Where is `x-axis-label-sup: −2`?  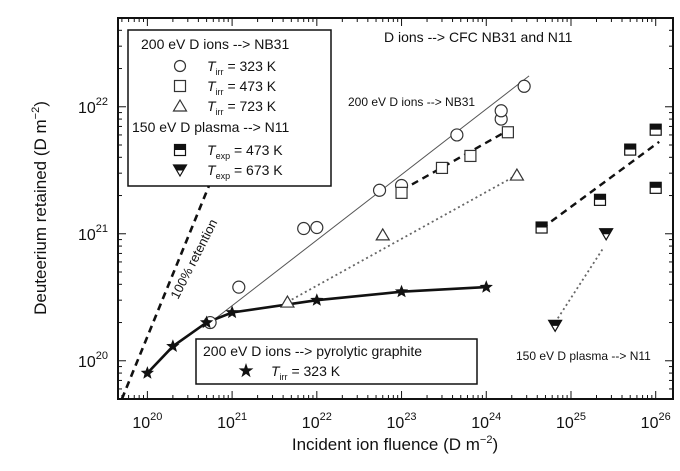 x-axis-label-sup: −2 is located at coordinates (486, 440).